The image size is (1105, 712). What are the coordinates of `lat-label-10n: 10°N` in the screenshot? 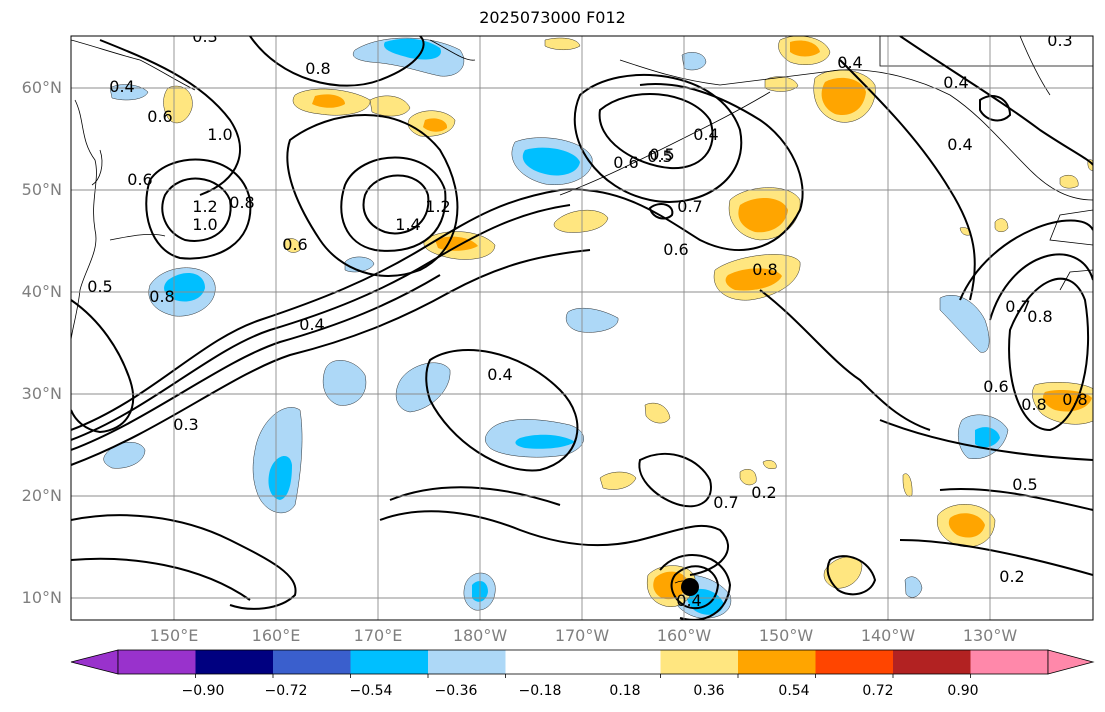 It's located at (41, 597).